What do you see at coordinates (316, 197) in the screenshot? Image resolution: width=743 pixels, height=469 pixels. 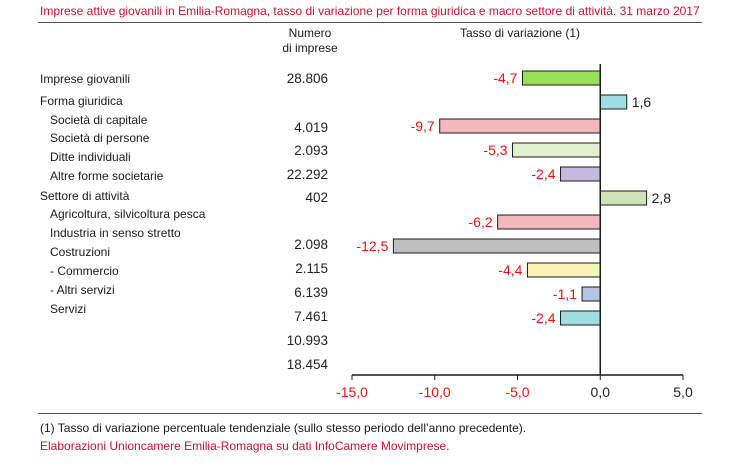 I see `number-cell: 402` at bounding box center [316, 197].